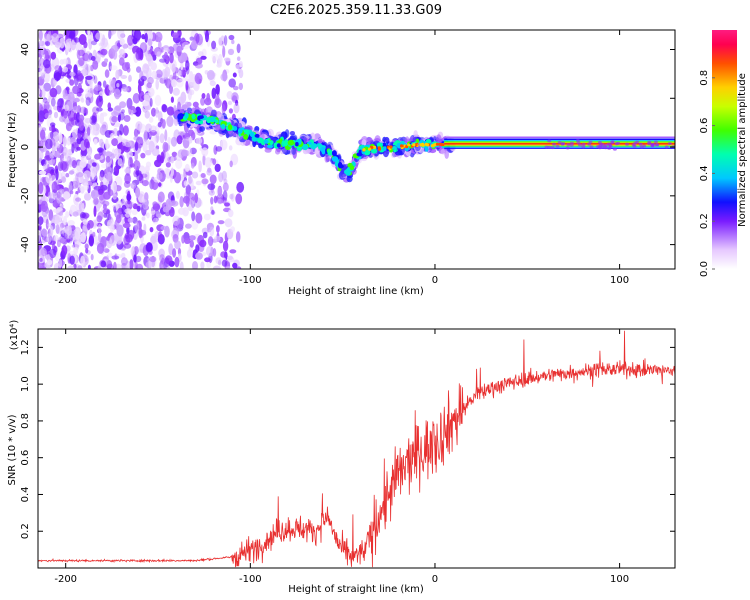 The image size is (750, 600). I want to click on colorbar-tick-label: 0.6, so click(704, 126).